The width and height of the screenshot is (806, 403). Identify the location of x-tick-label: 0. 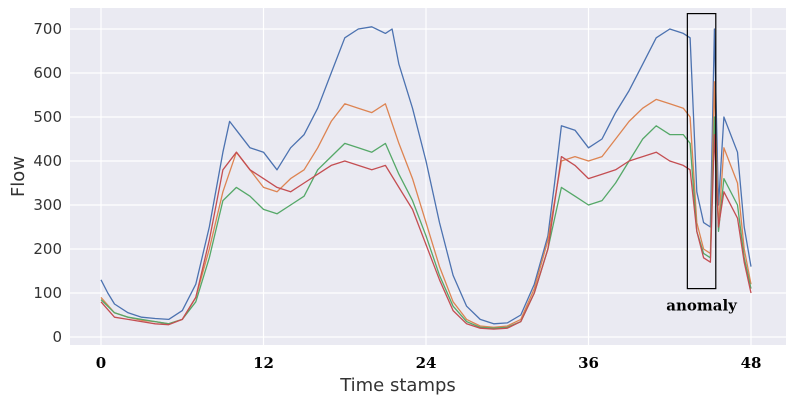
(101, 363).